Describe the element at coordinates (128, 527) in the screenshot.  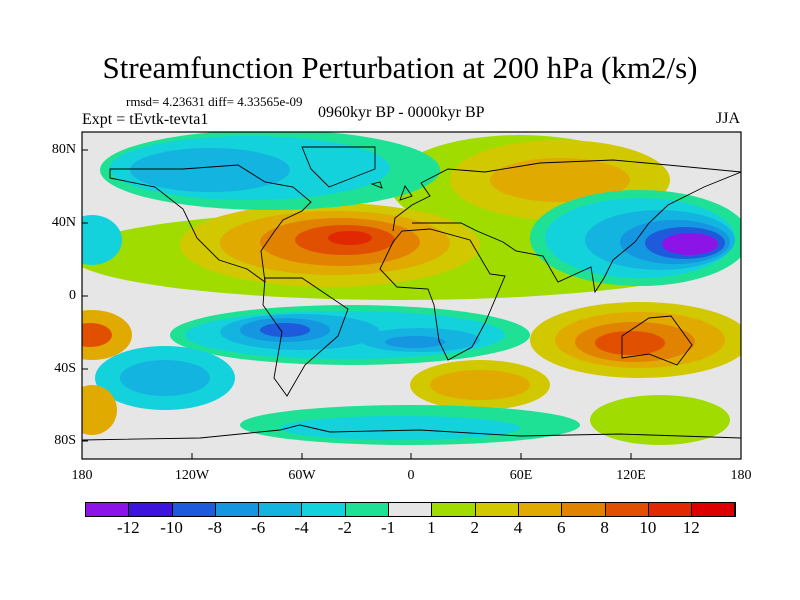
I see `colorbar-label: -12` at that location.